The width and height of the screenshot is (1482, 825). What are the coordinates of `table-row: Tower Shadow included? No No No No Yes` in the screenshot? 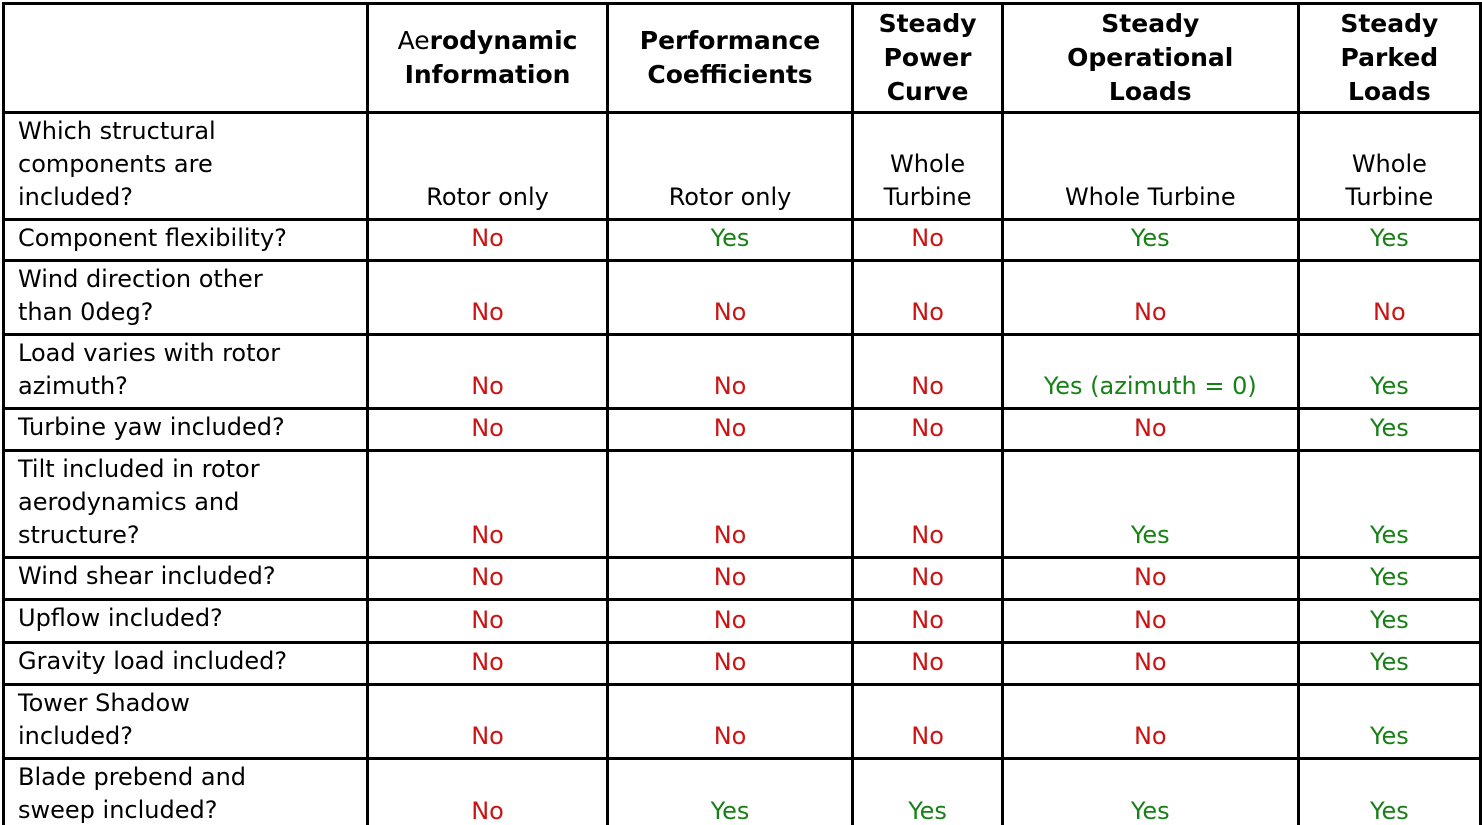 It's located at (741, 721).